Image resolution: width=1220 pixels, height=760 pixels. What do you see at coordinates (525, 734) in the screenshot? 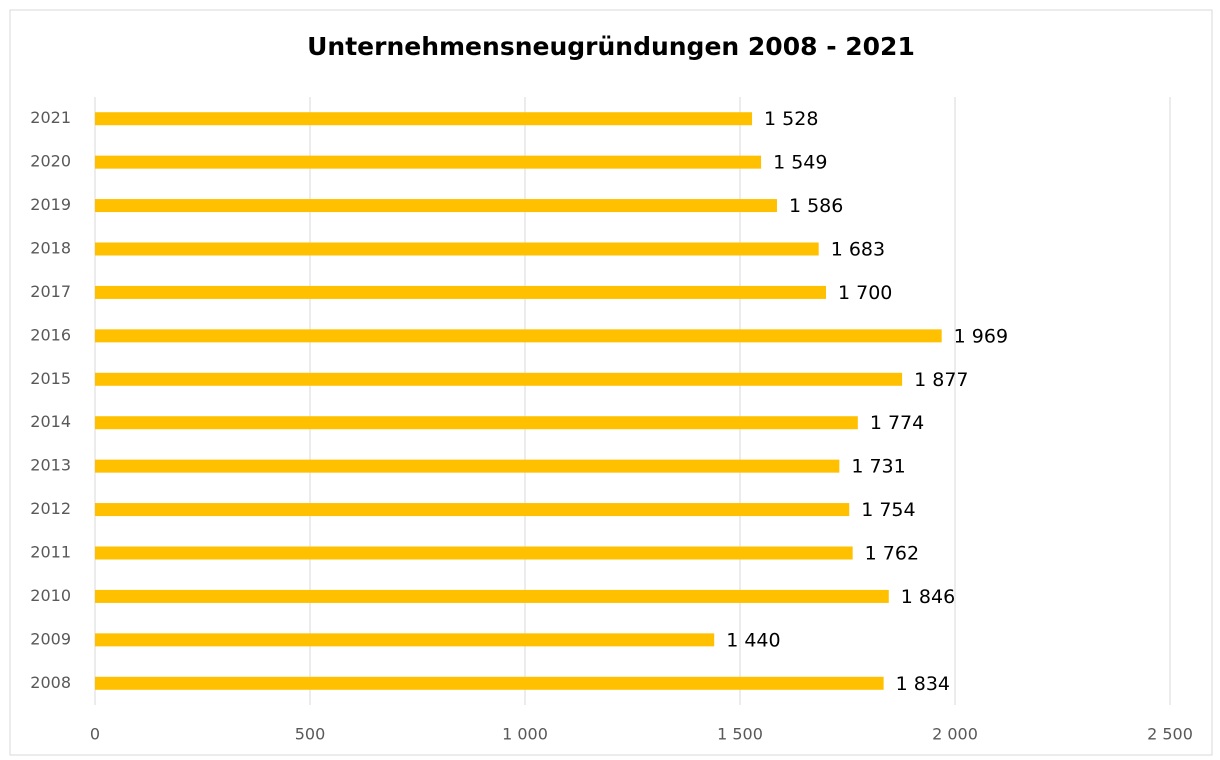
I see `x-tick-label: 1 000` at bounding box center [525, 734].